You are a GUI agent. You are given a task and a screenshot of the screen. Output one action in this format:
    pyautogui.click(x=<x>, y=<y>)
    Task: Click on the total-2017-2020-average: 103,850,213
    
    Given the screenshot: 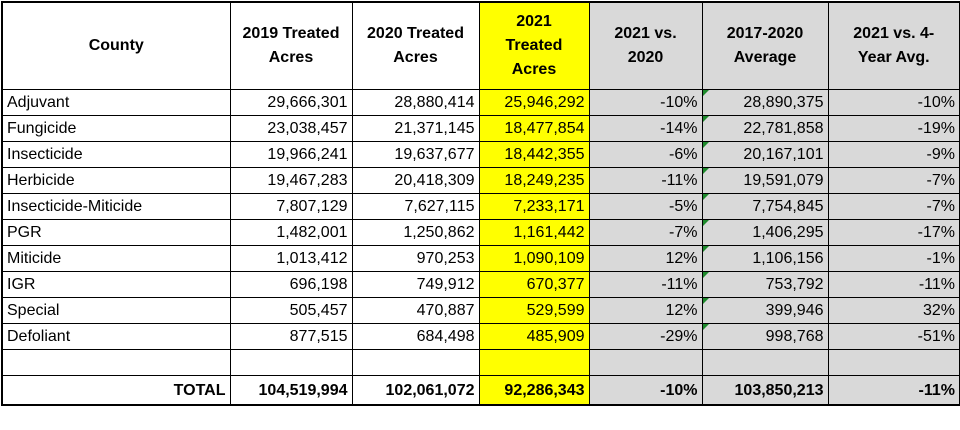 What is the action you would take?
    pyautogui.click(x=765, y=390)
    